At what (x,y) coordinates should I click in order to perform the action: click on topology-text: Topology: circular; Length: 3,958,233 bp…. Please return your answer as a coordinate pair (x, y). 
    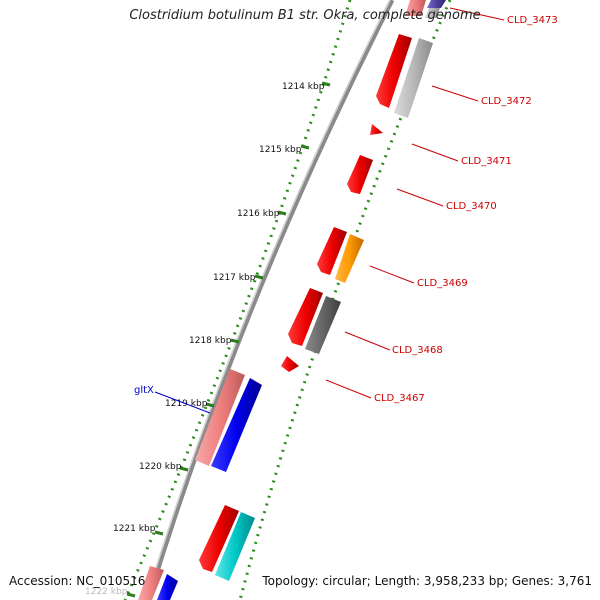
    Looking at the image, I should click on (427, 581).